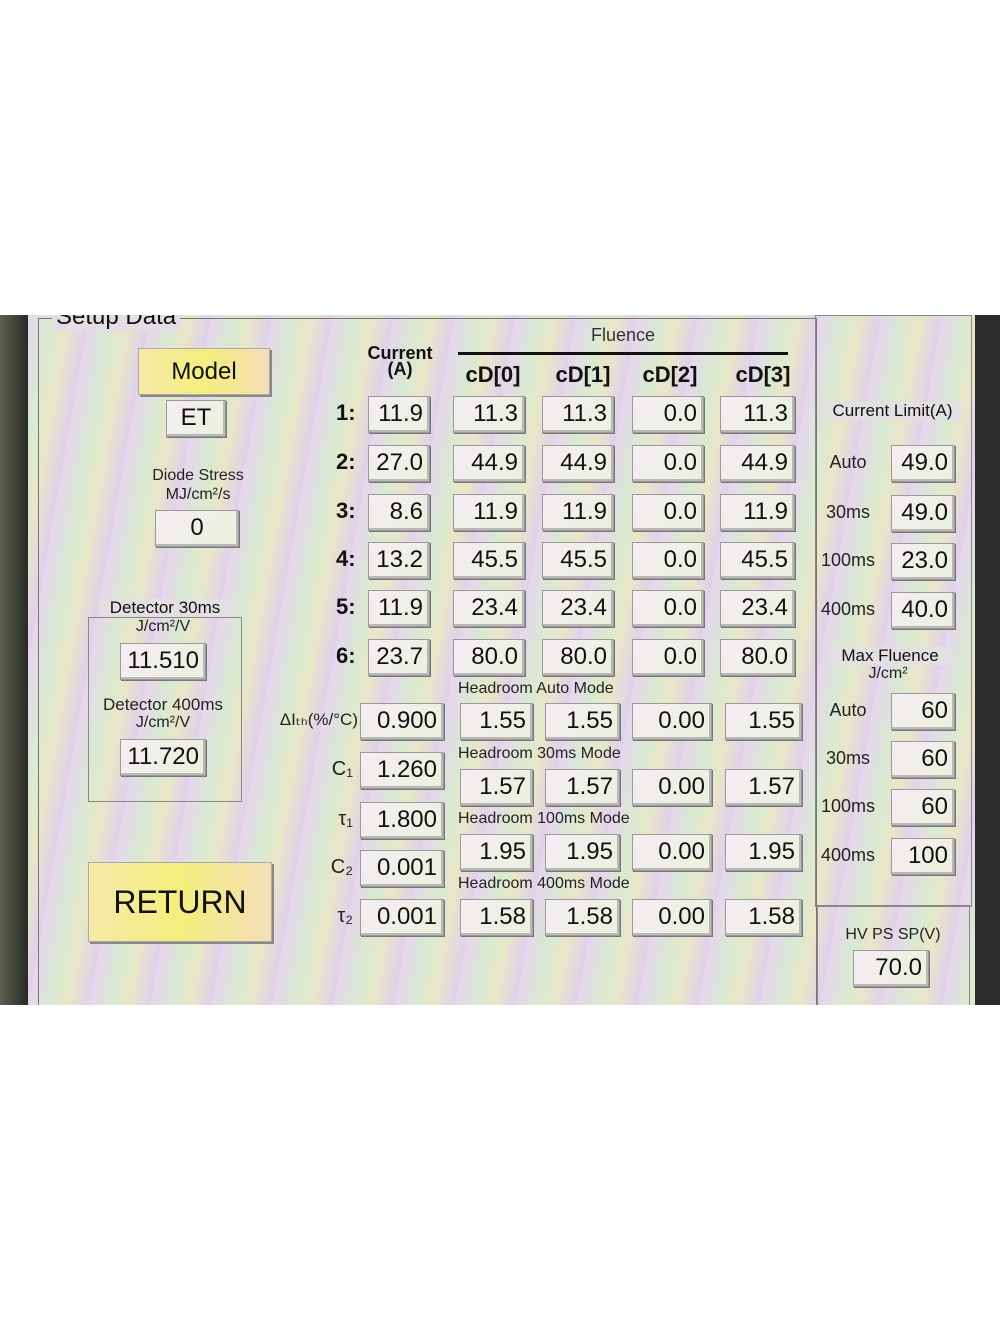 Image resolution: width=1000 pixels, height=1320 pixels. What do you see at coordinates (848, 560) in the screenshot?
I see `current-limit-row-label: 100ms` at bounding box center [848, 560].